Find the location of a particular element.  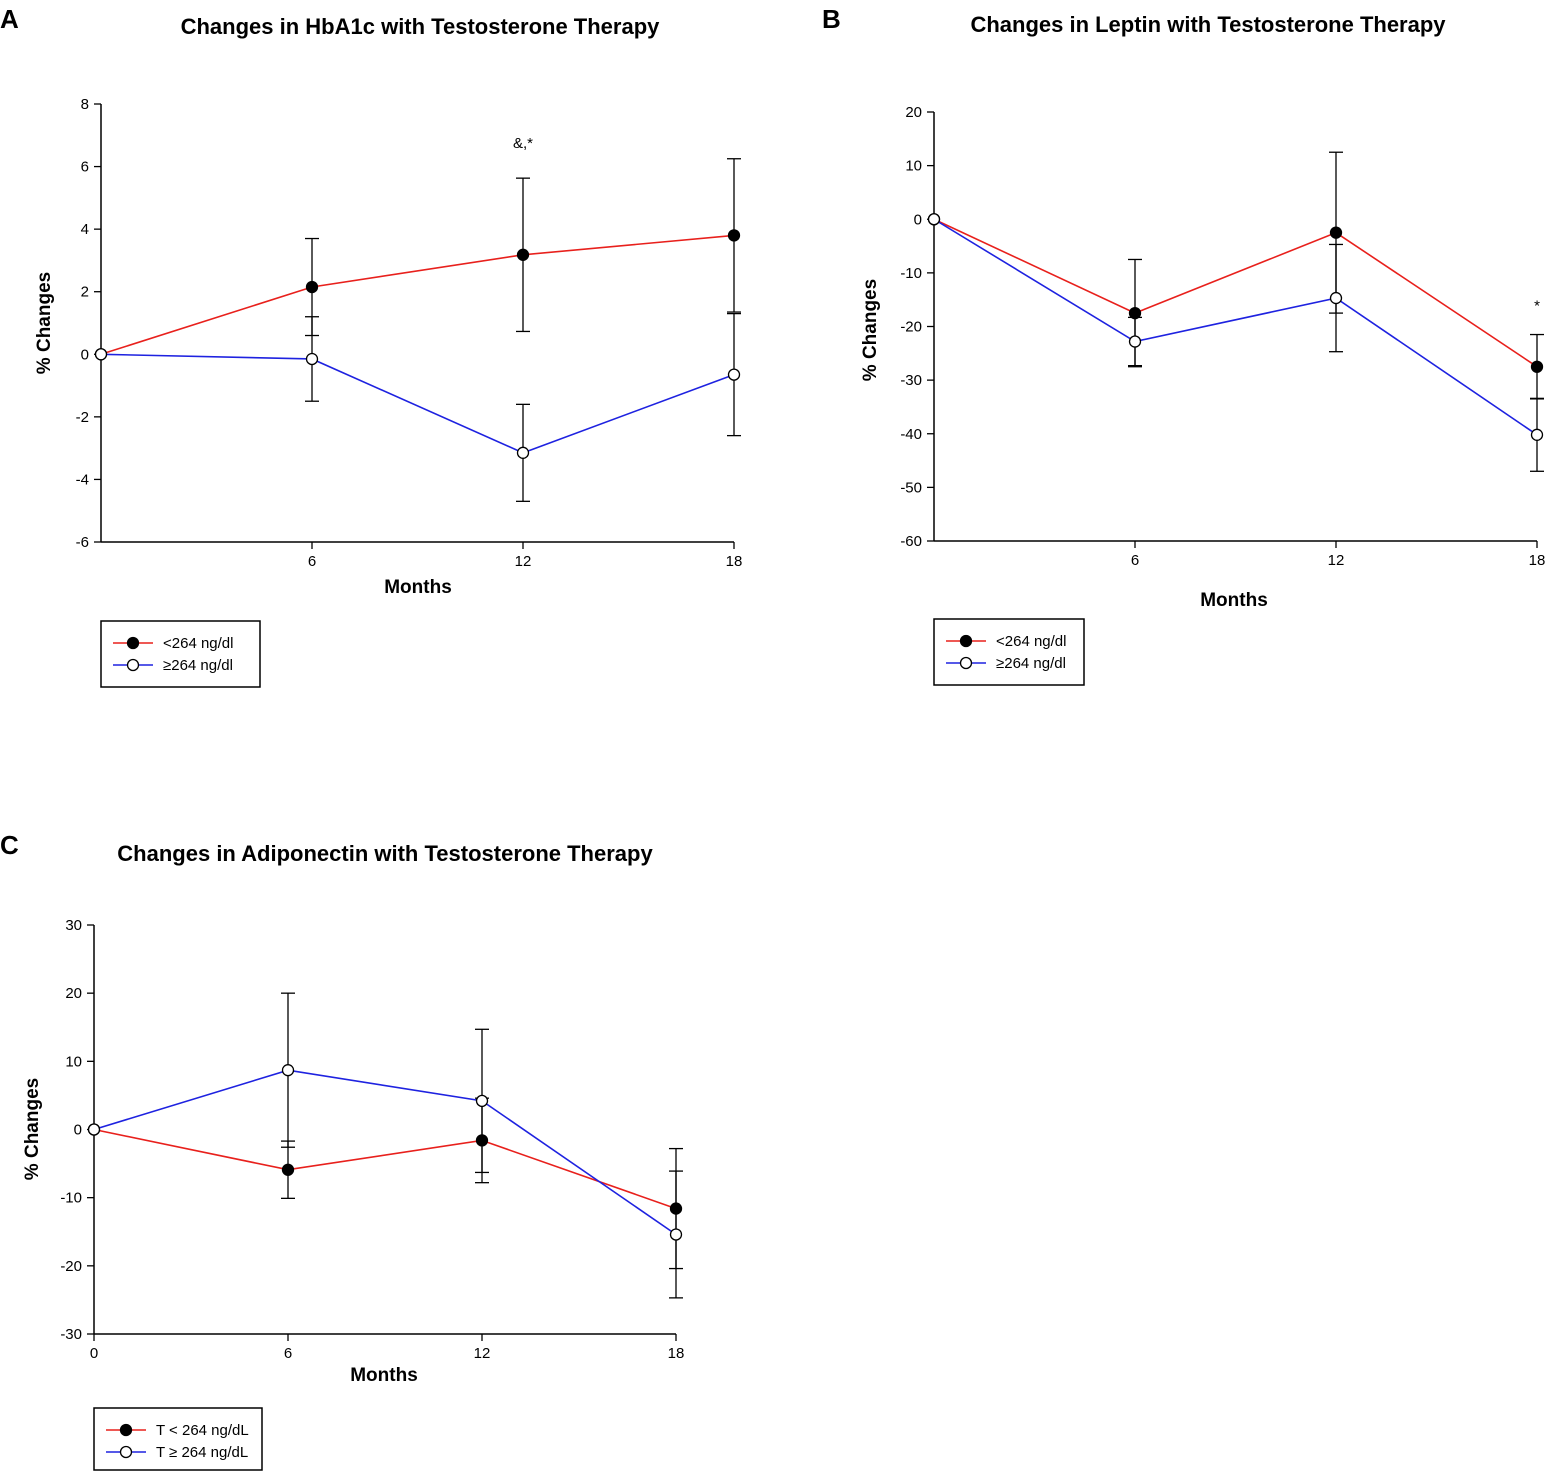

panel-letter-c: C is located at coordinates (9, 845).